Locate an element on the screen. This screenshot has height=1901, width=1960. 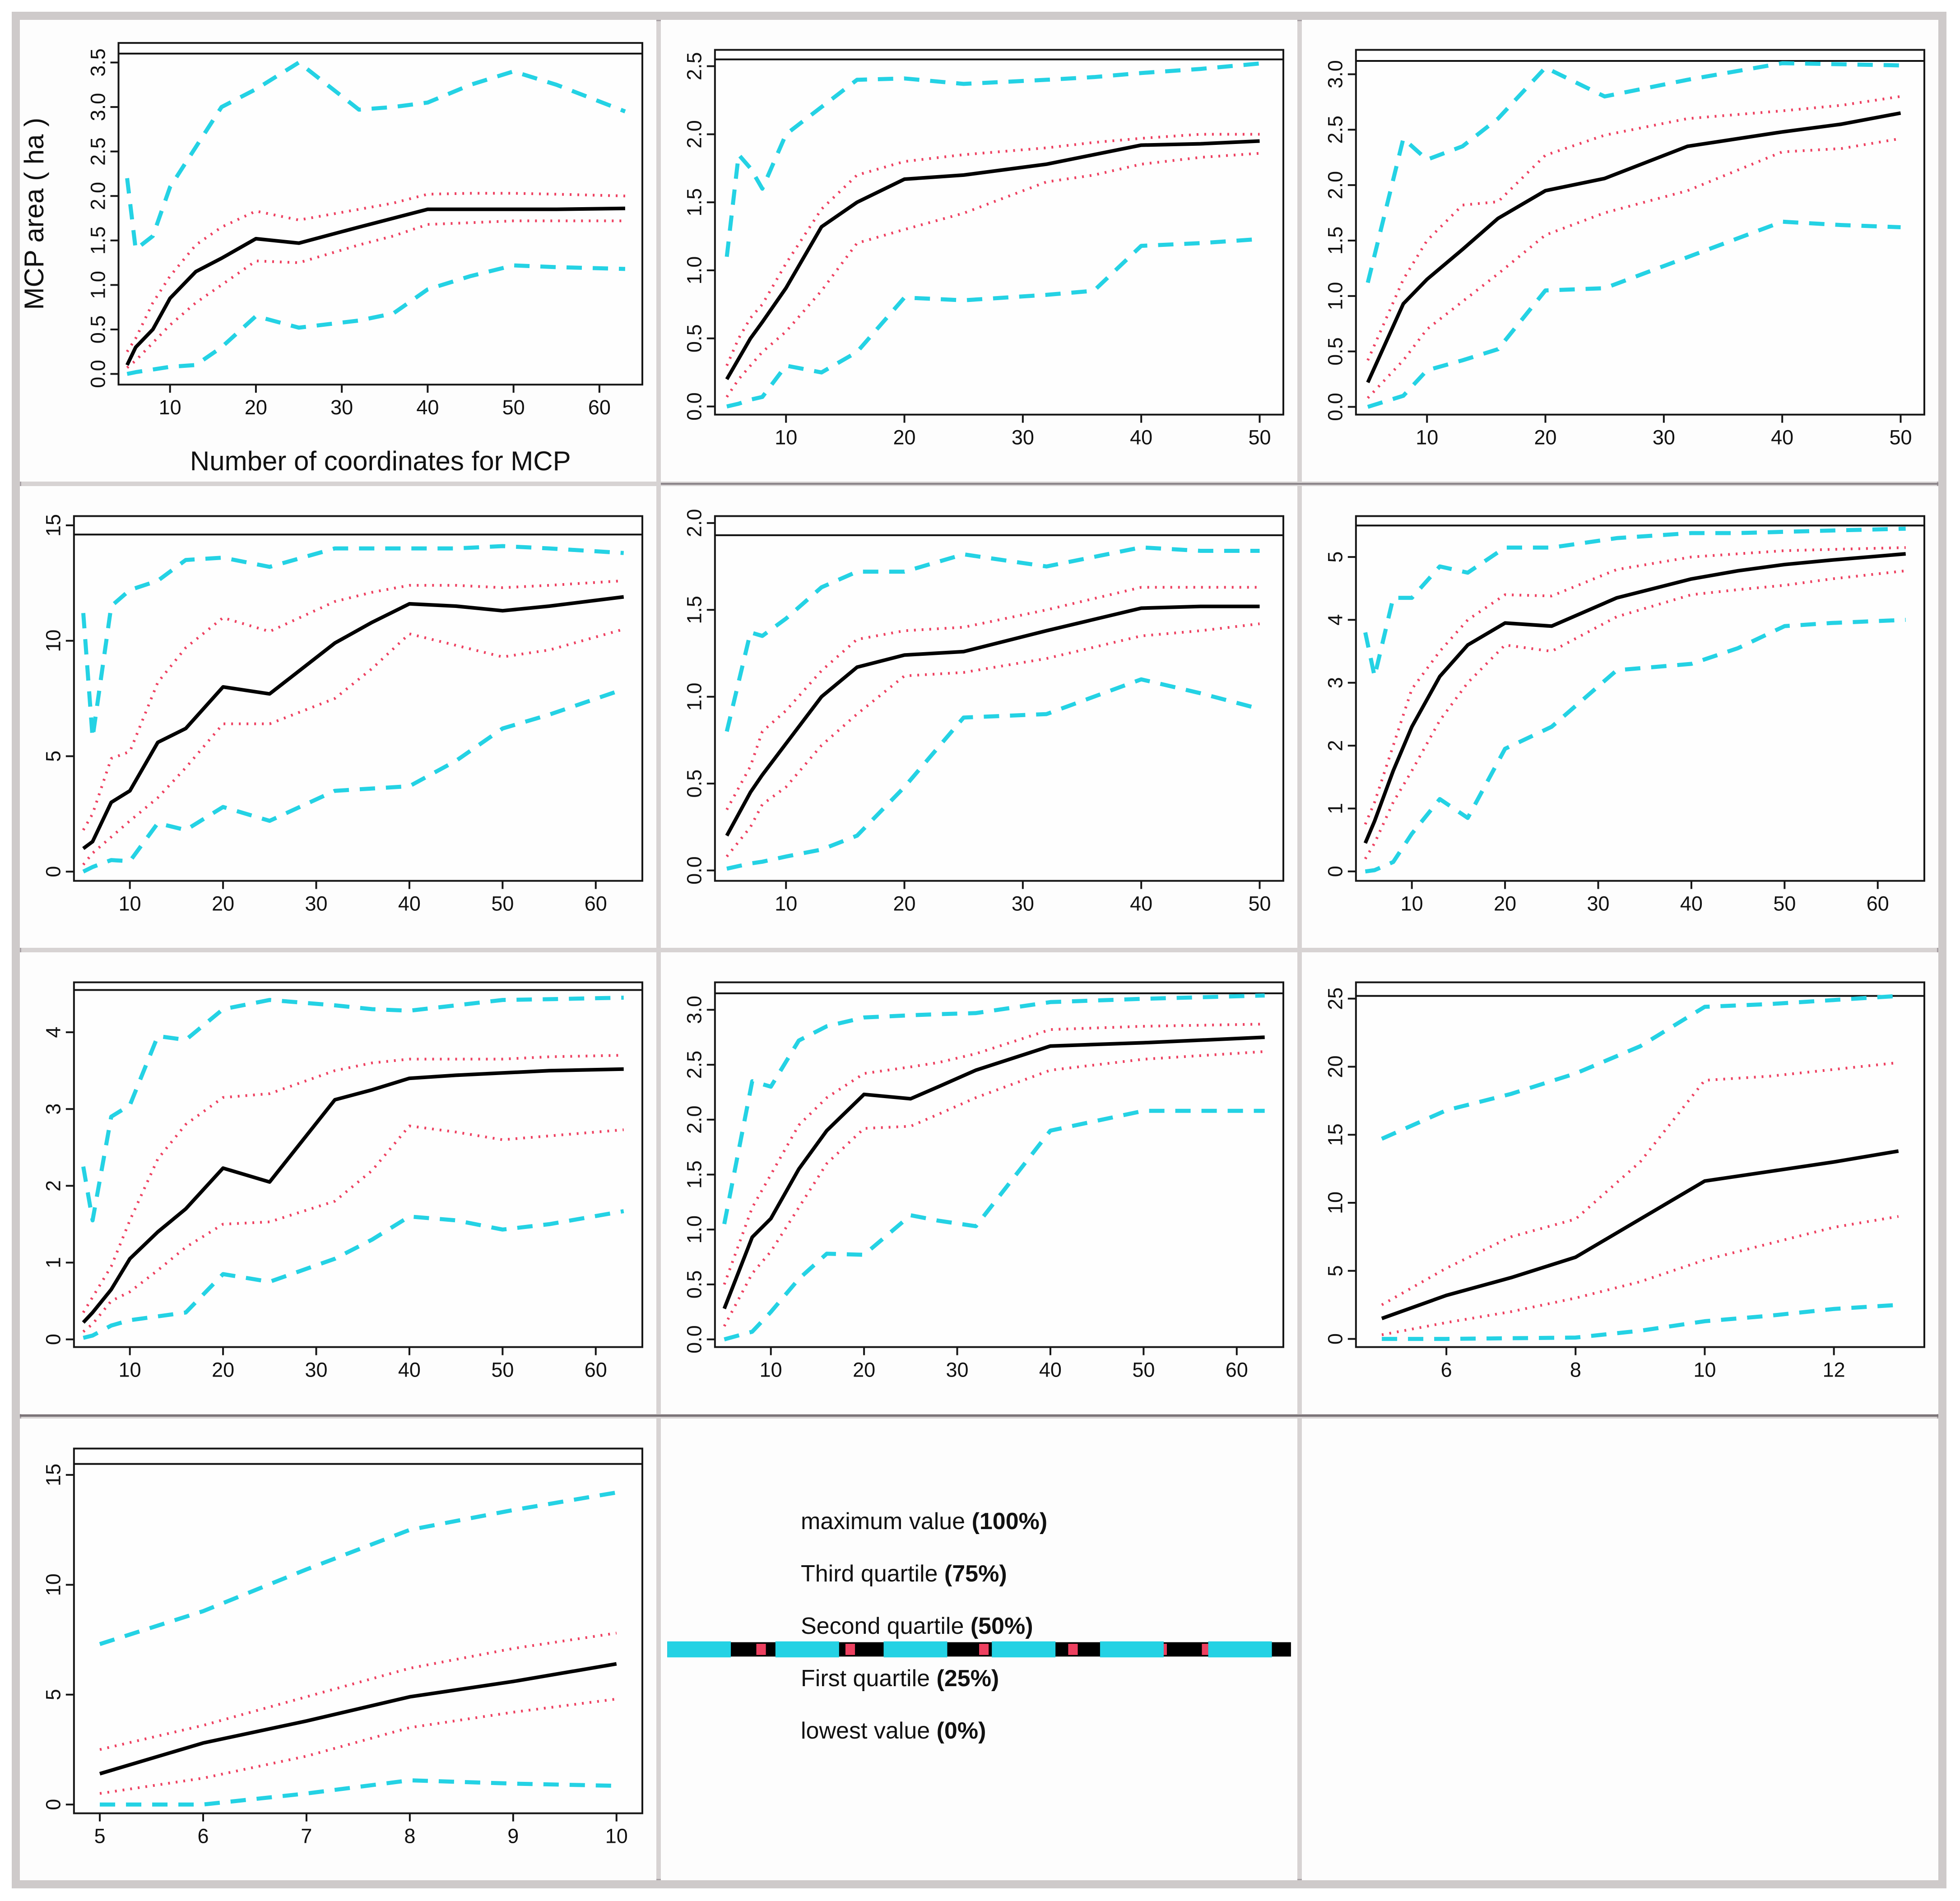
chart-svg-7: 10 20 30 40 50 60 0 1 2 3 4 is located at coordinates (342, 1181).